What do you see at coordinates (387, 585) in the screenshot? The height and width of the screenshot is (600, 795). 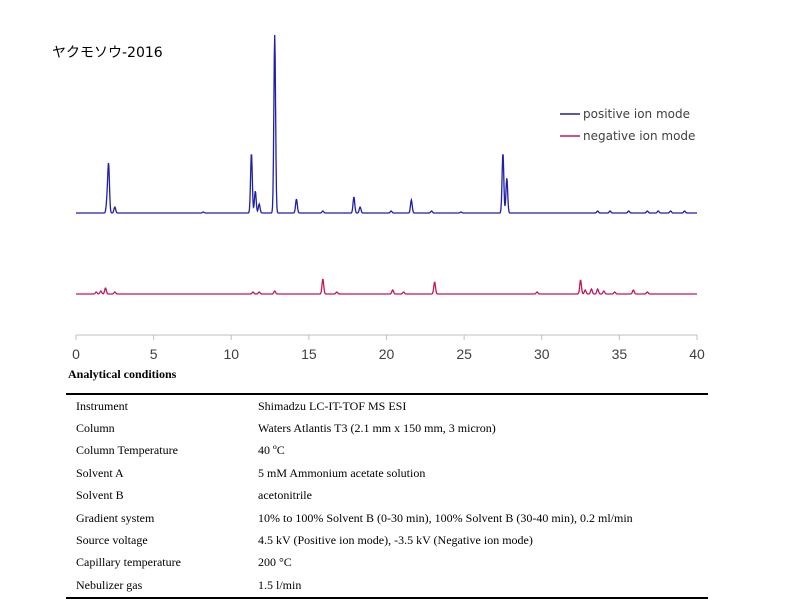 I see `conditions-row: Nebulizer gas 1.5 l/min` at bounding box center [387, 585].